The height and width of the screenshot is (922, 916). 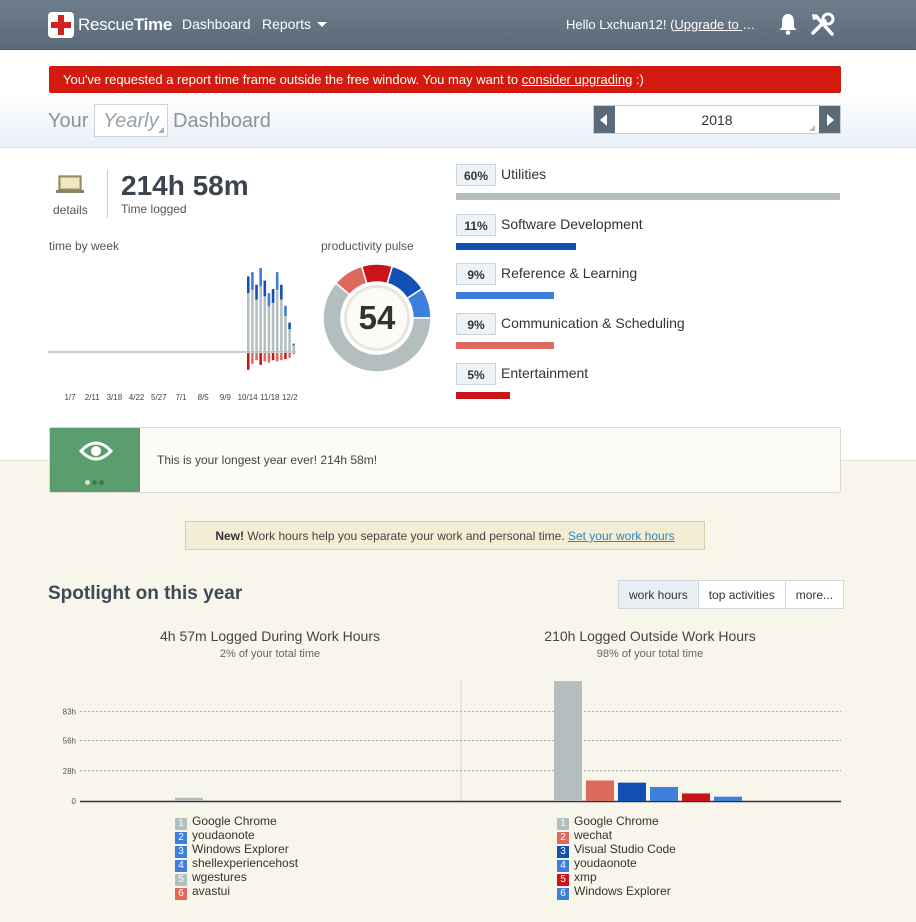 What do you see at coordinates (476, 324) in the screenshot?
I see `category-percent: 9%` at bounding box center [476, 324].